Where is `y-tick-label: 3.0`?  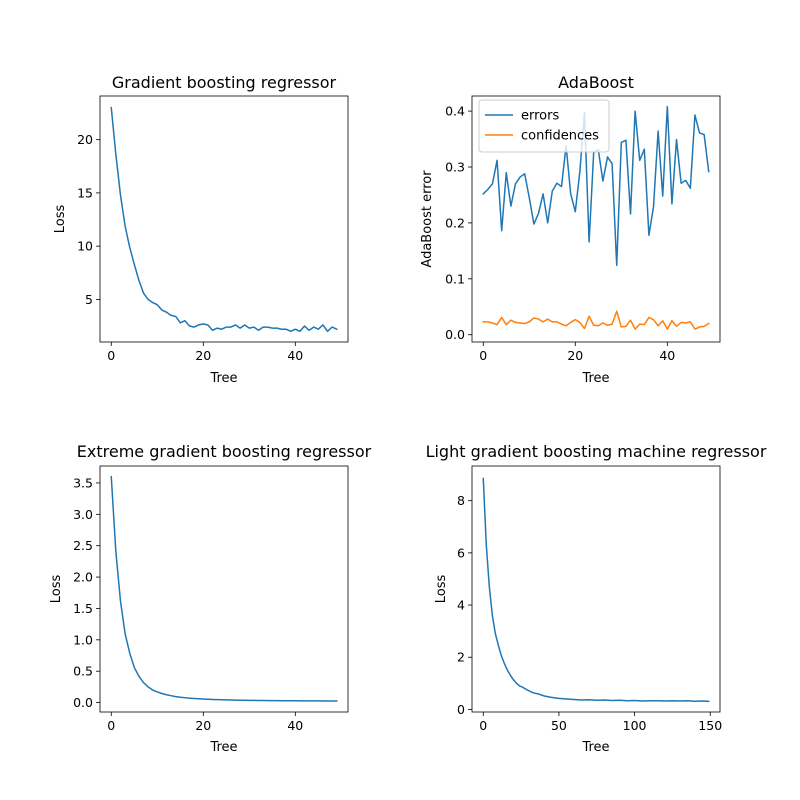
y-tick-label: 3.0 is located at coordinates (83, 514).